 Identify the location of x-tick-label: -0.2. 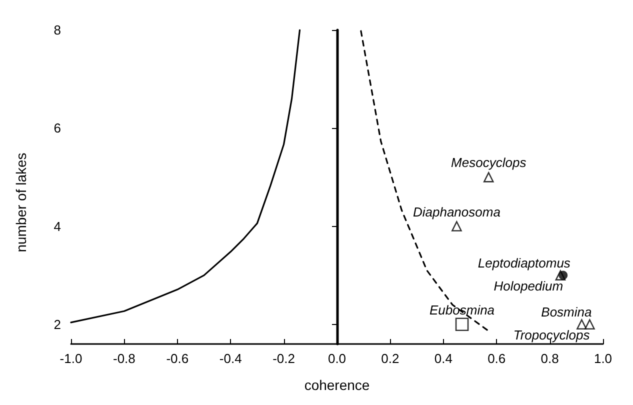
(284, 358).